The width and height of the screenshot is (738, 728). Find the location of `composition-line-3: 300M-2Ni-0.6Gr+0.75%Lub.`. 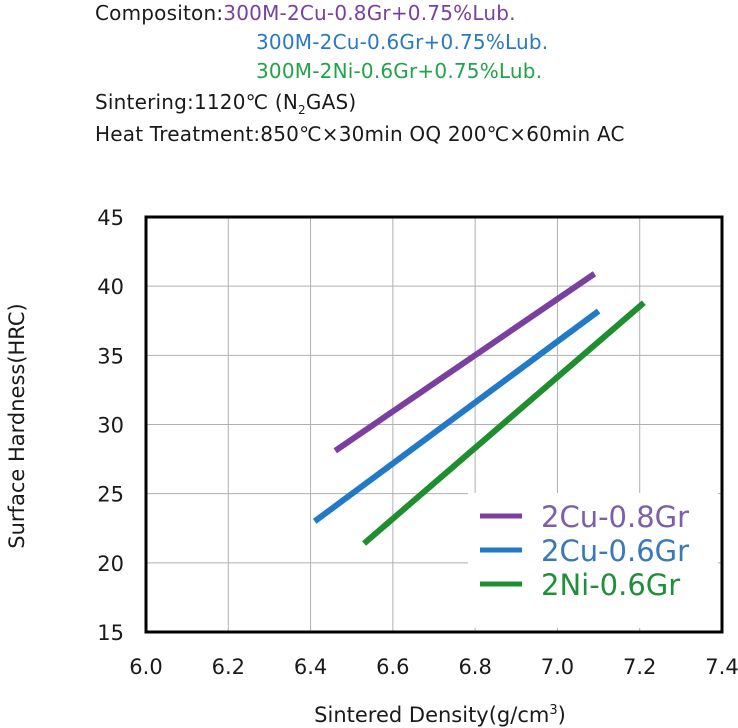

composition-line-3: 300M-2Ni-0.6Gr+0.75%Lub. is located at coordinates (399, 71).